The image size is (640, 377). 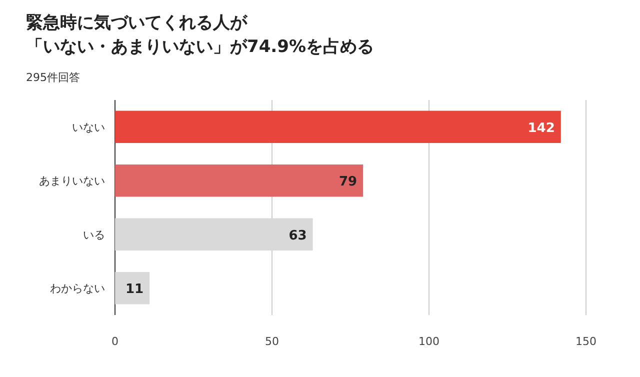 What do you see at coordinates (272, 341) in the screenshot?
I see `x-tick-label: 50` at bounding box center [272, 341].